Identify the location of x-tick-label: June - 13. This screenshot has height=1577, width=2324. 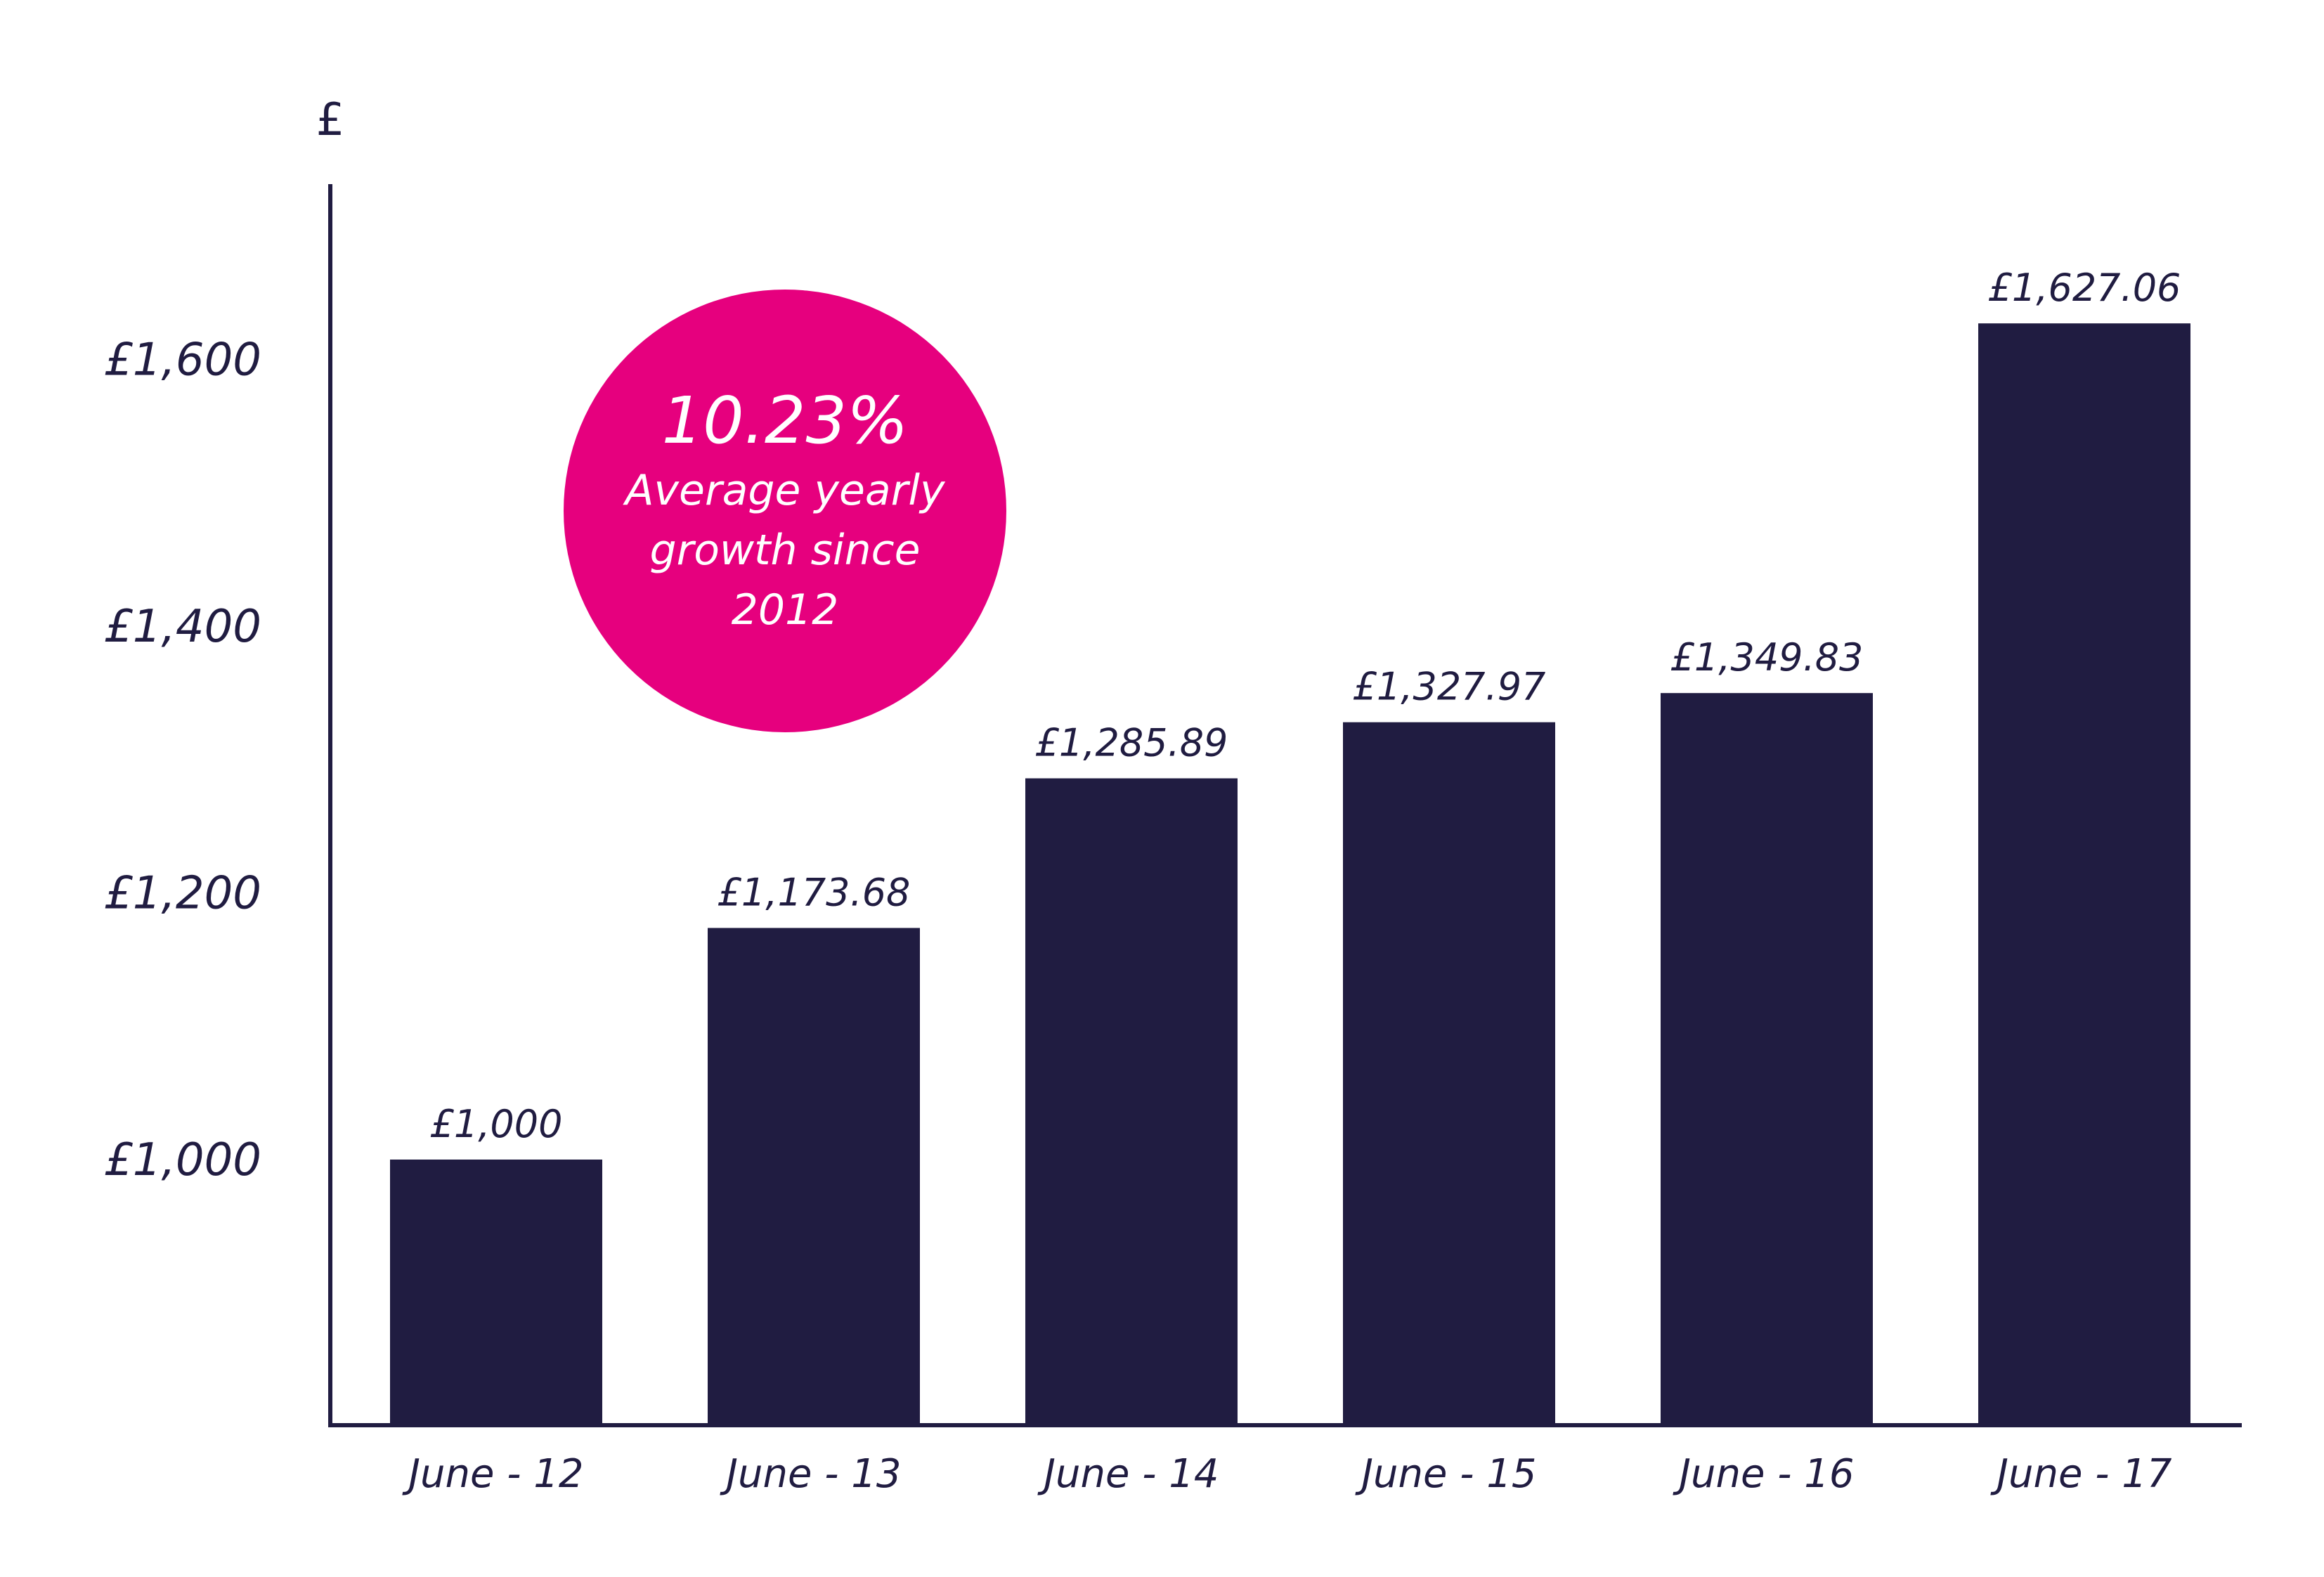
(810, 1474).